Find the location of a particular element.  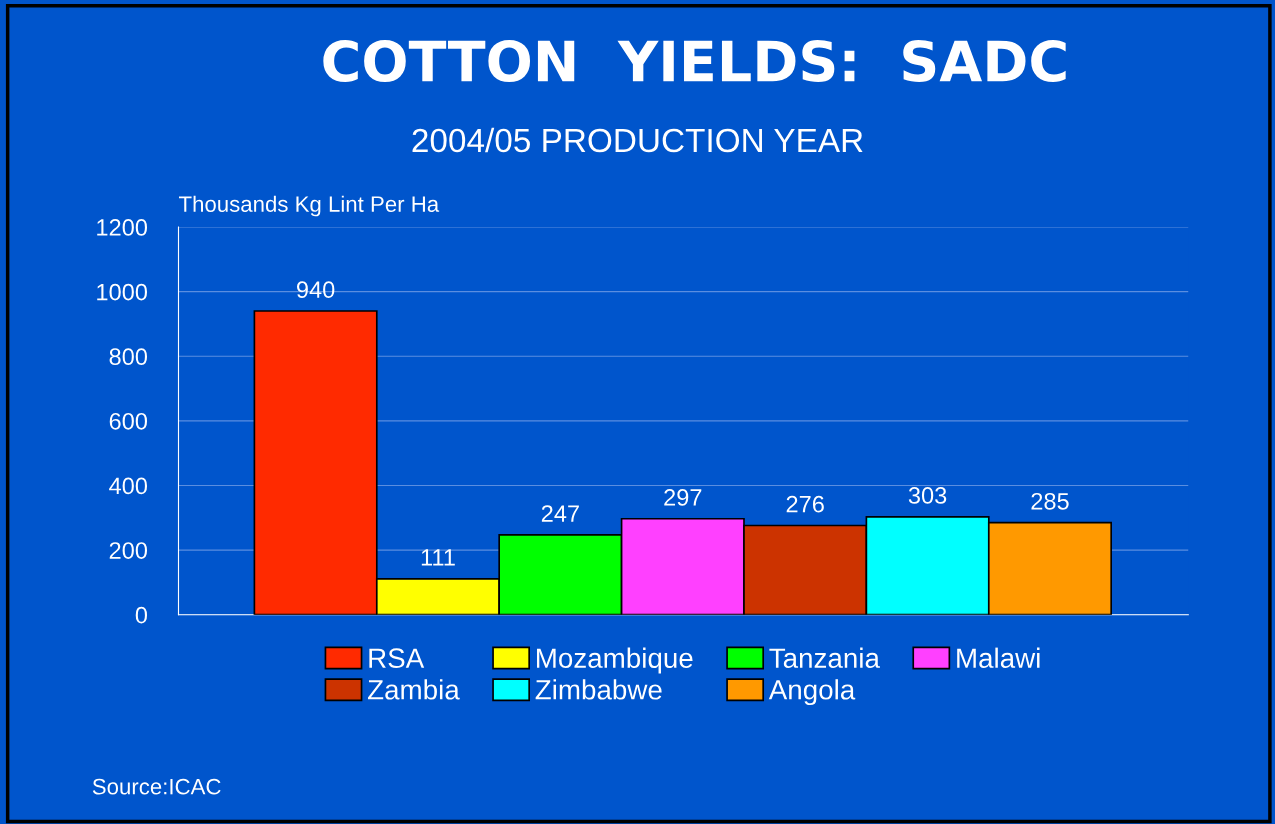

legend-label: Zimbabwe is located at coordinates (598, 689).